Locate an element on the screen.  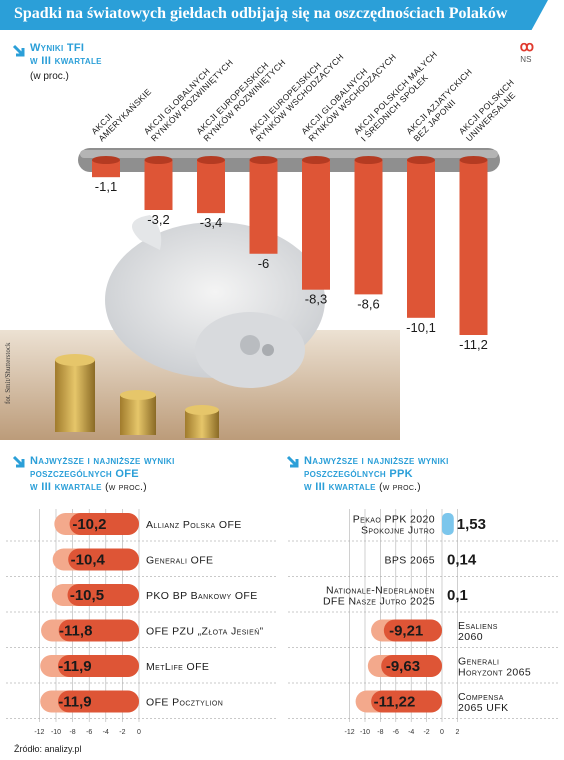
category-label: DFE Nasze Jutro 2025 is located at coordinates (379, 602).